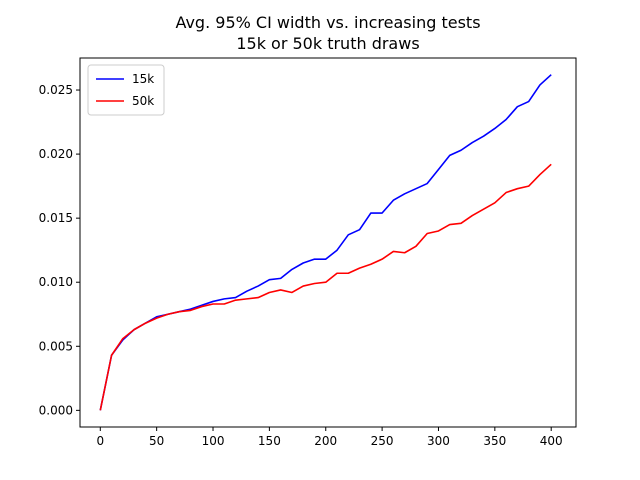 The image size is (640, 480). What do you see at coordinates (494, 441) in the screenshot?
I see `x-tick-label: 350` at bounding box center [494, 441].